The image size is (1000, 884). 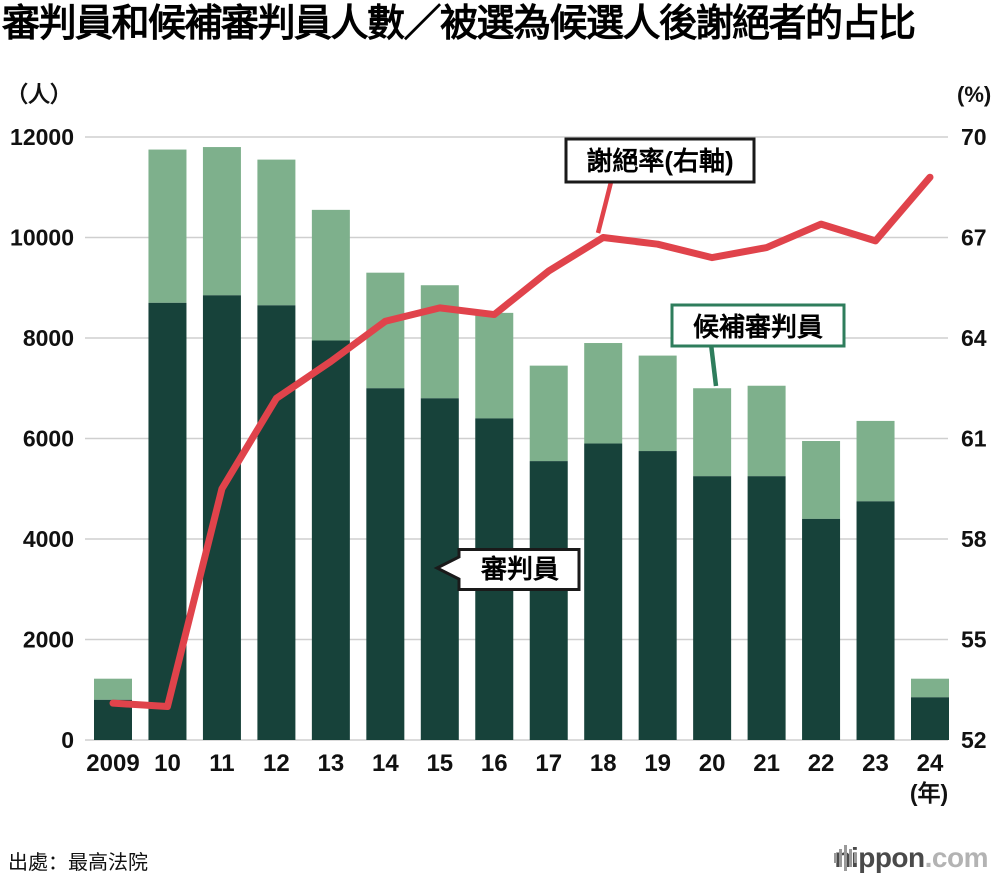 What do you see at coordinates (712, 763) in the screenshot?
I see `x-axis-label: 20` at bounding box center [712, 763].